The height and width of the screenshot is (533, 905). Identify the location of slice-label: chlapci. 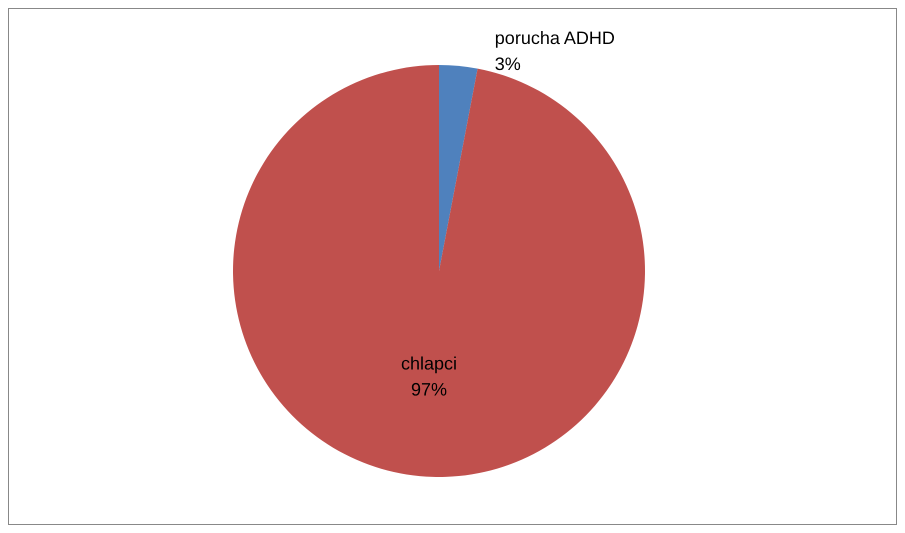
(429, 364).